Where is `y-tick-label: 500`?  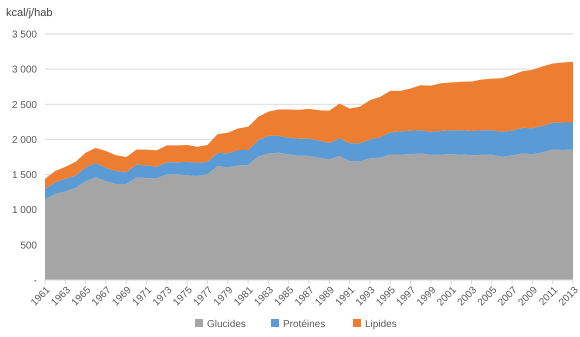
y-tick-label: 500 is located at coordinates (29, 246).